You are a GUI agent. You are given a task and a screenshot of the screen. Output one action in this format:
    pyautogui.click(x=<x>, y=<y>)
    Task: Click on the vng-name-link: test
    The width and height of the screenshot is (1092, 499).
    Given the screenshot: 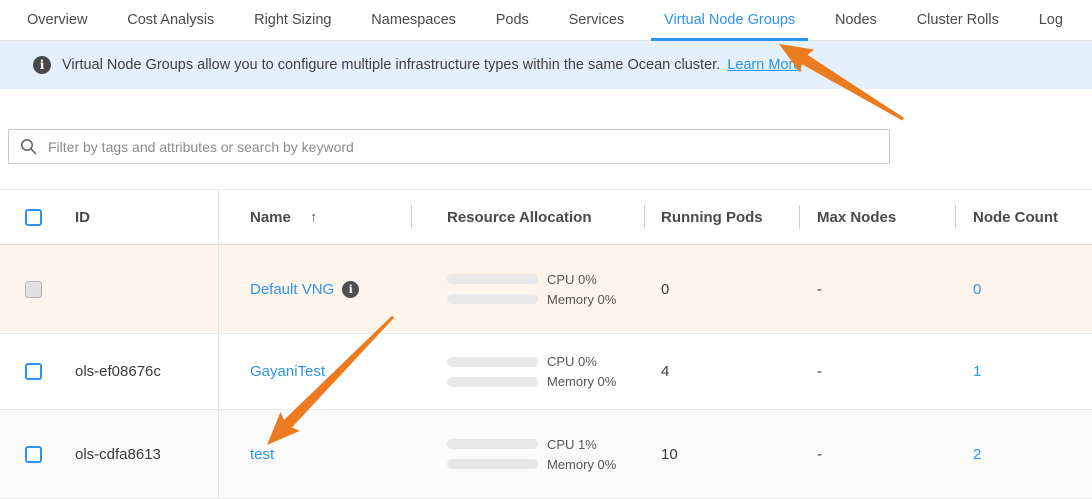 What is the action you would take?
    pyautogui.click(x=262, y=454)
    